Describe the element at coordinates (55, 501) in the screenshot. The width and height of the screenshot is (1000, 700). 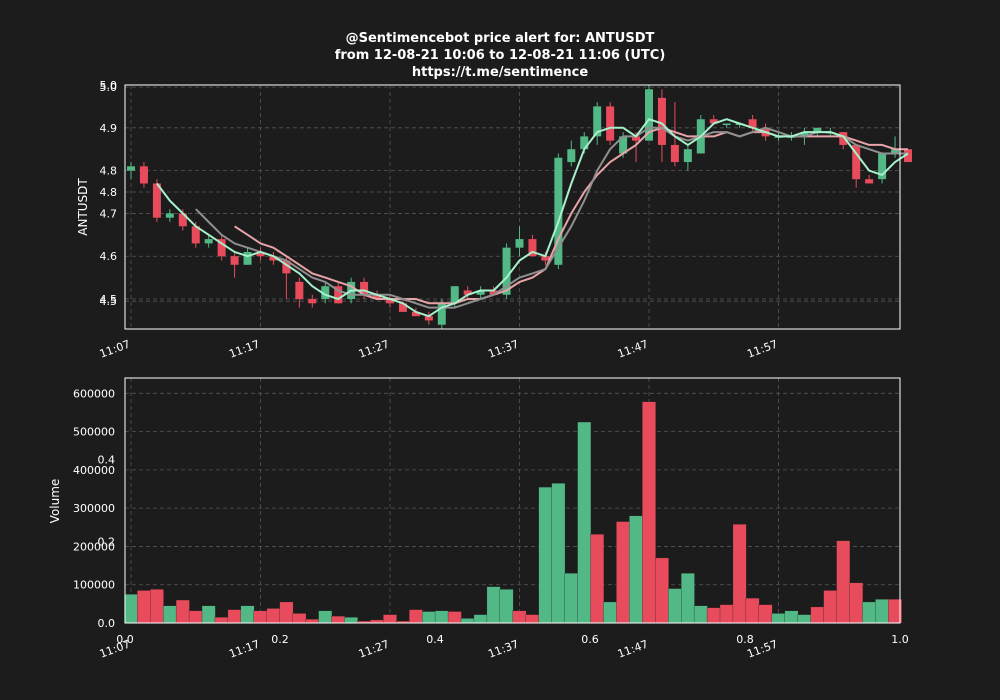
I see `volume-y-axis-label: Volume` at that location.